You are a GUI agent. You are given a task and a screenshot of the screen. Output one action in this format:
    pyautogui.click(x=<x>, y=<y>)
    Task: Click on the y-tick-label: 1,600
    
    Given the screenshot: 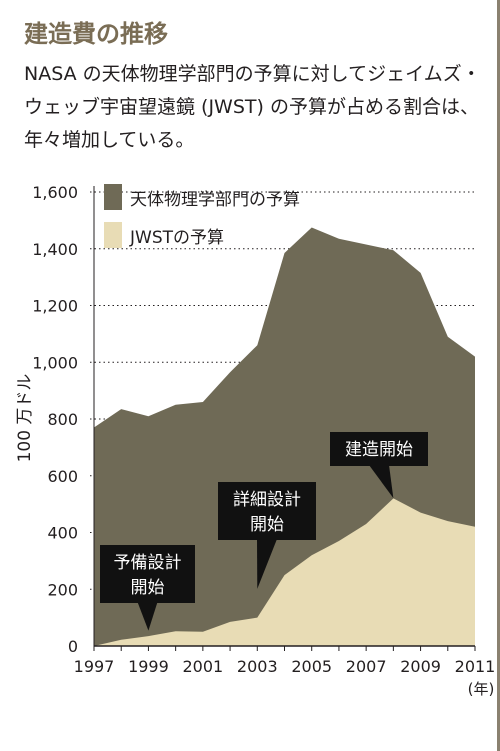 What is the action you would take?
    pyautogui.click(x=55, y=192)
    